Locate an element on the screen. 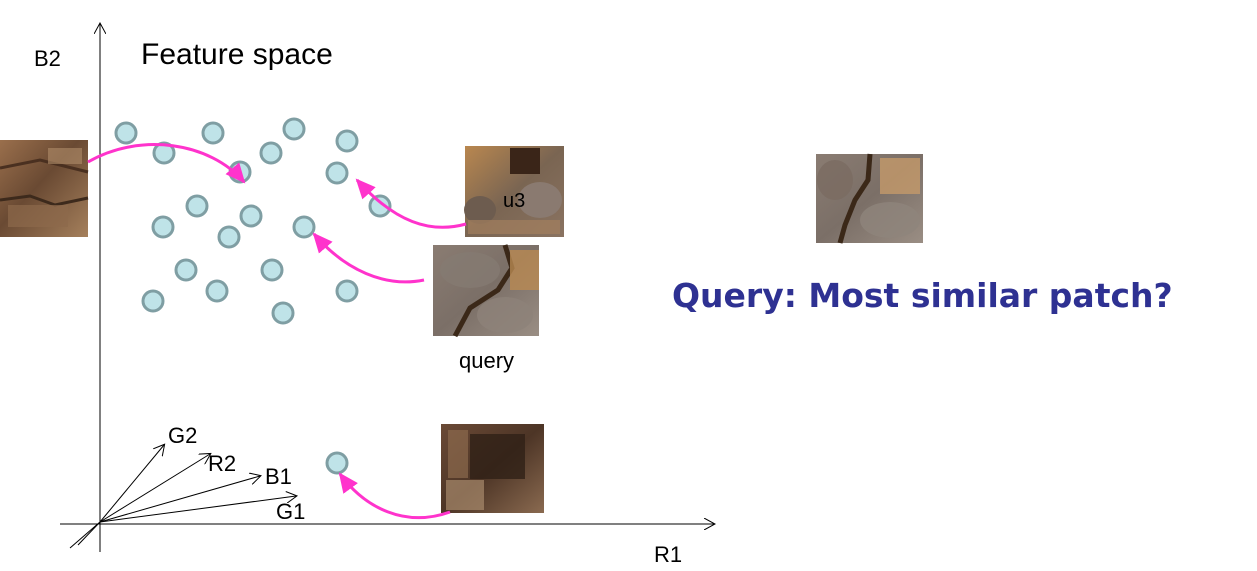 Image resolution: width=1257 pixels, height=571 pixels. arrow-u3-patch is located at coordinates (411, 203).